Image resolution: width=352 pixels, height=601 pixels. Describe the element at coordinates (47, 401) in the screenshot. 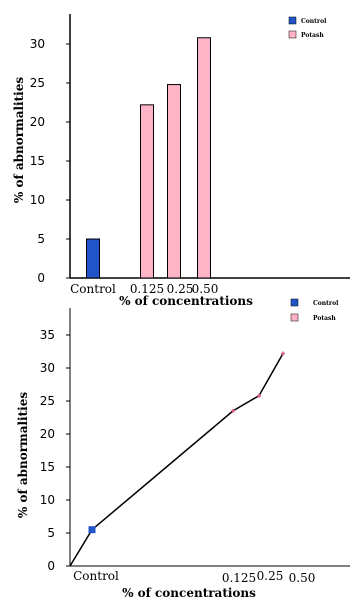

I see `line-y-tick-label: 25` at that location.